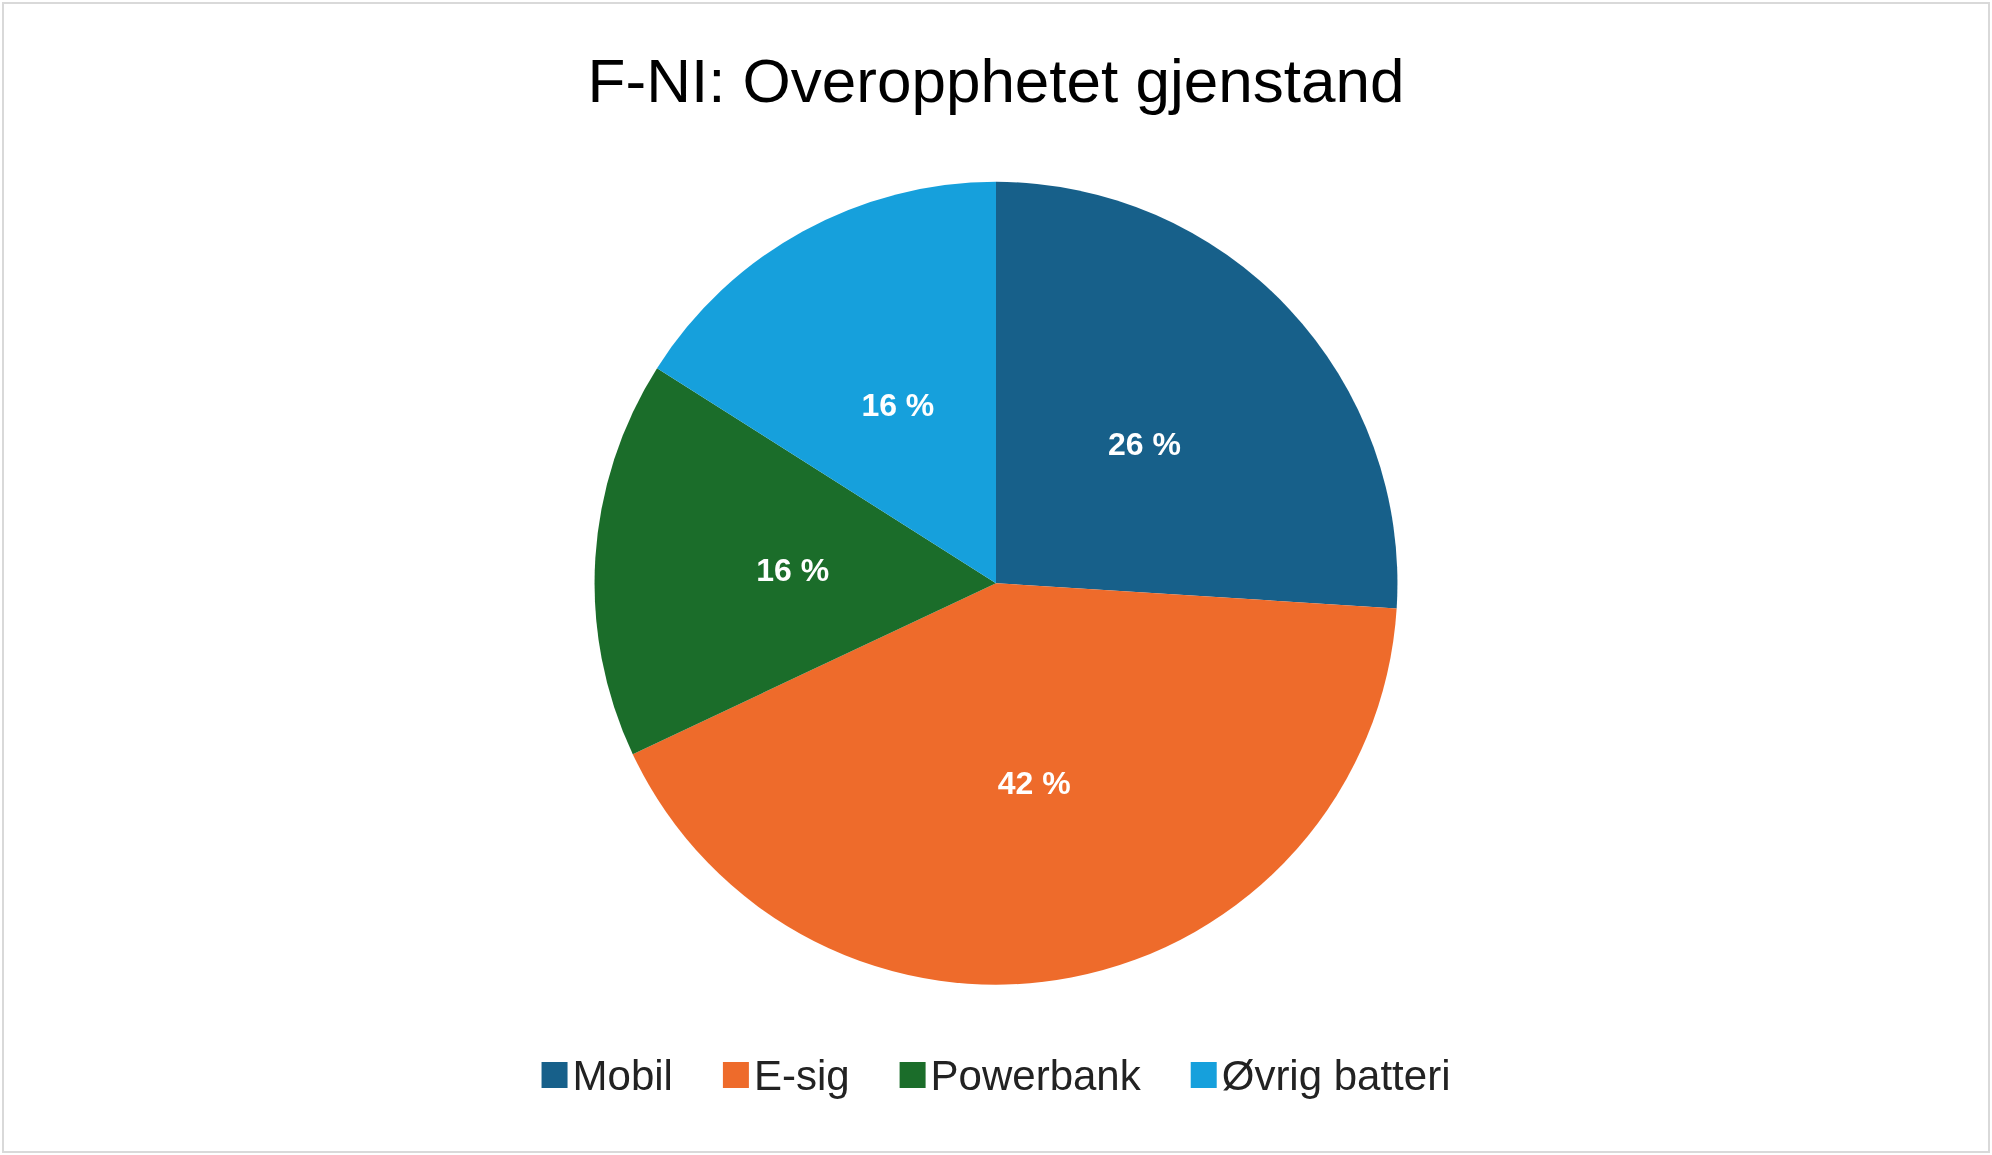 The image size is (1992, 1155). What do you see at coordinates (622, 1075) in the screenshot?
I see `legend-label: Mobil` at bounding box center [622, 1075].